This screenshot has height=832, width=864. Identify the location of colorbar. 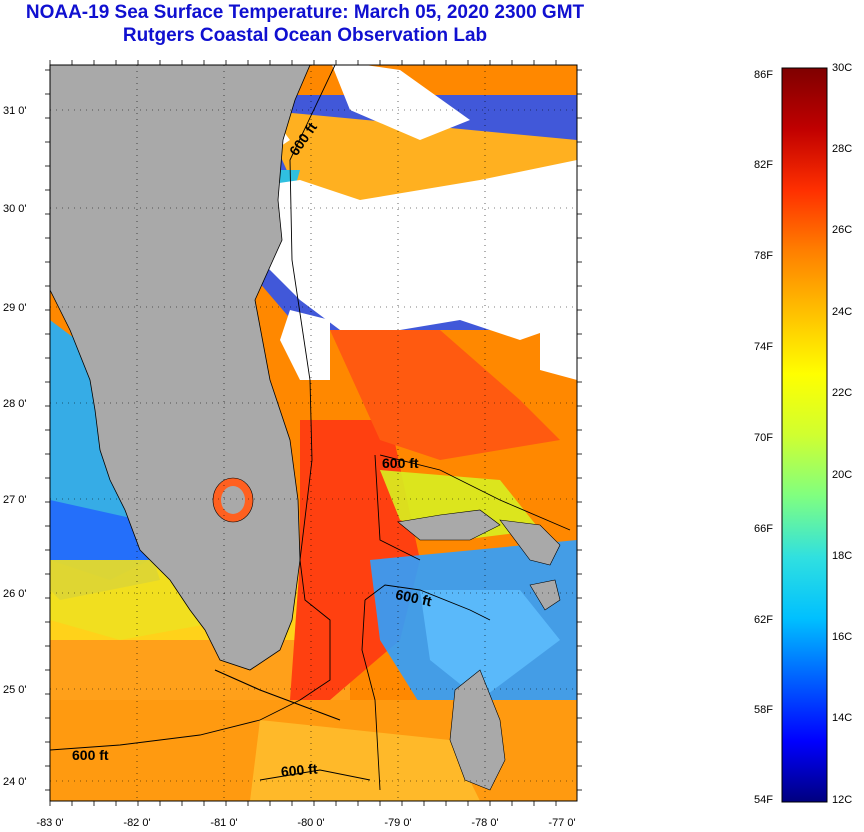
(804, 435).